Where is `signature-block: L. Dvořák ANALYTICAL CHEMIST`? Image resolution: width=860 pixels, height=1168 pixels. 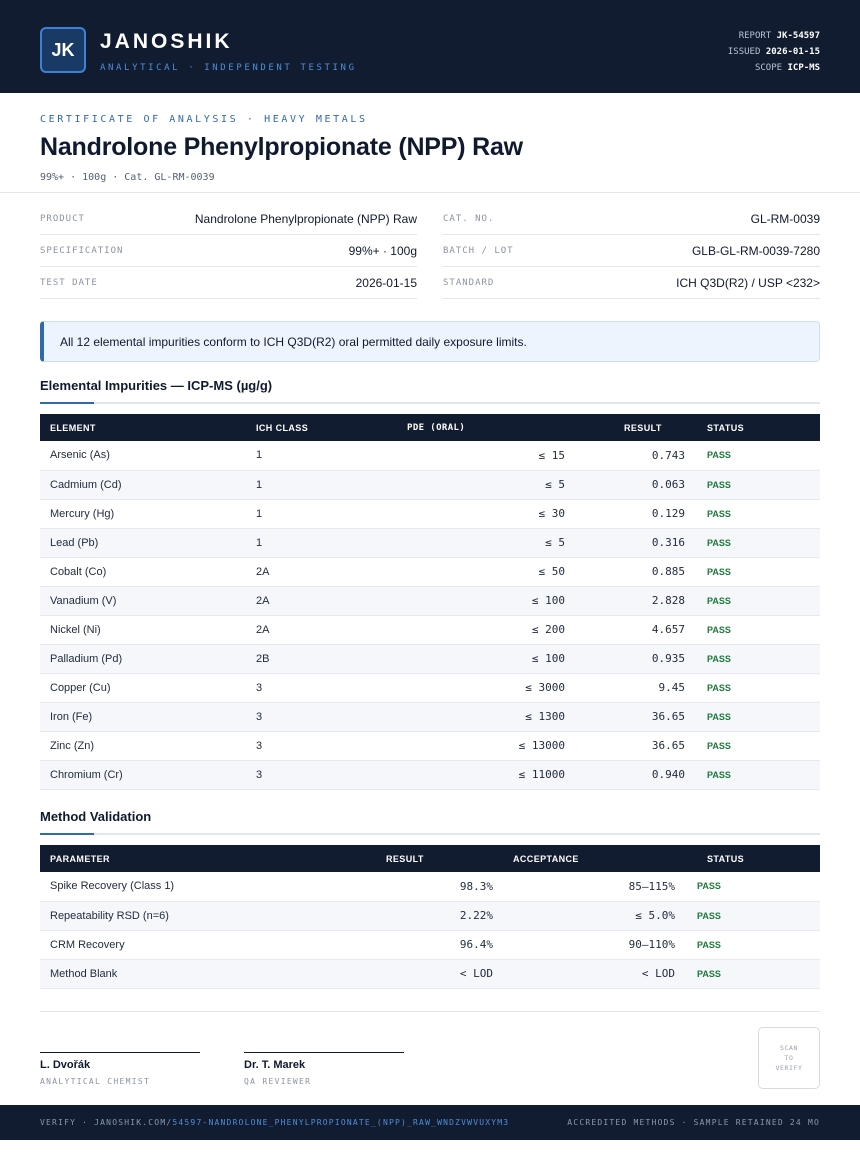 signature-block: L. Dvořák ANALYTICAL CHEMIST is located at coordinates (120, 1069).